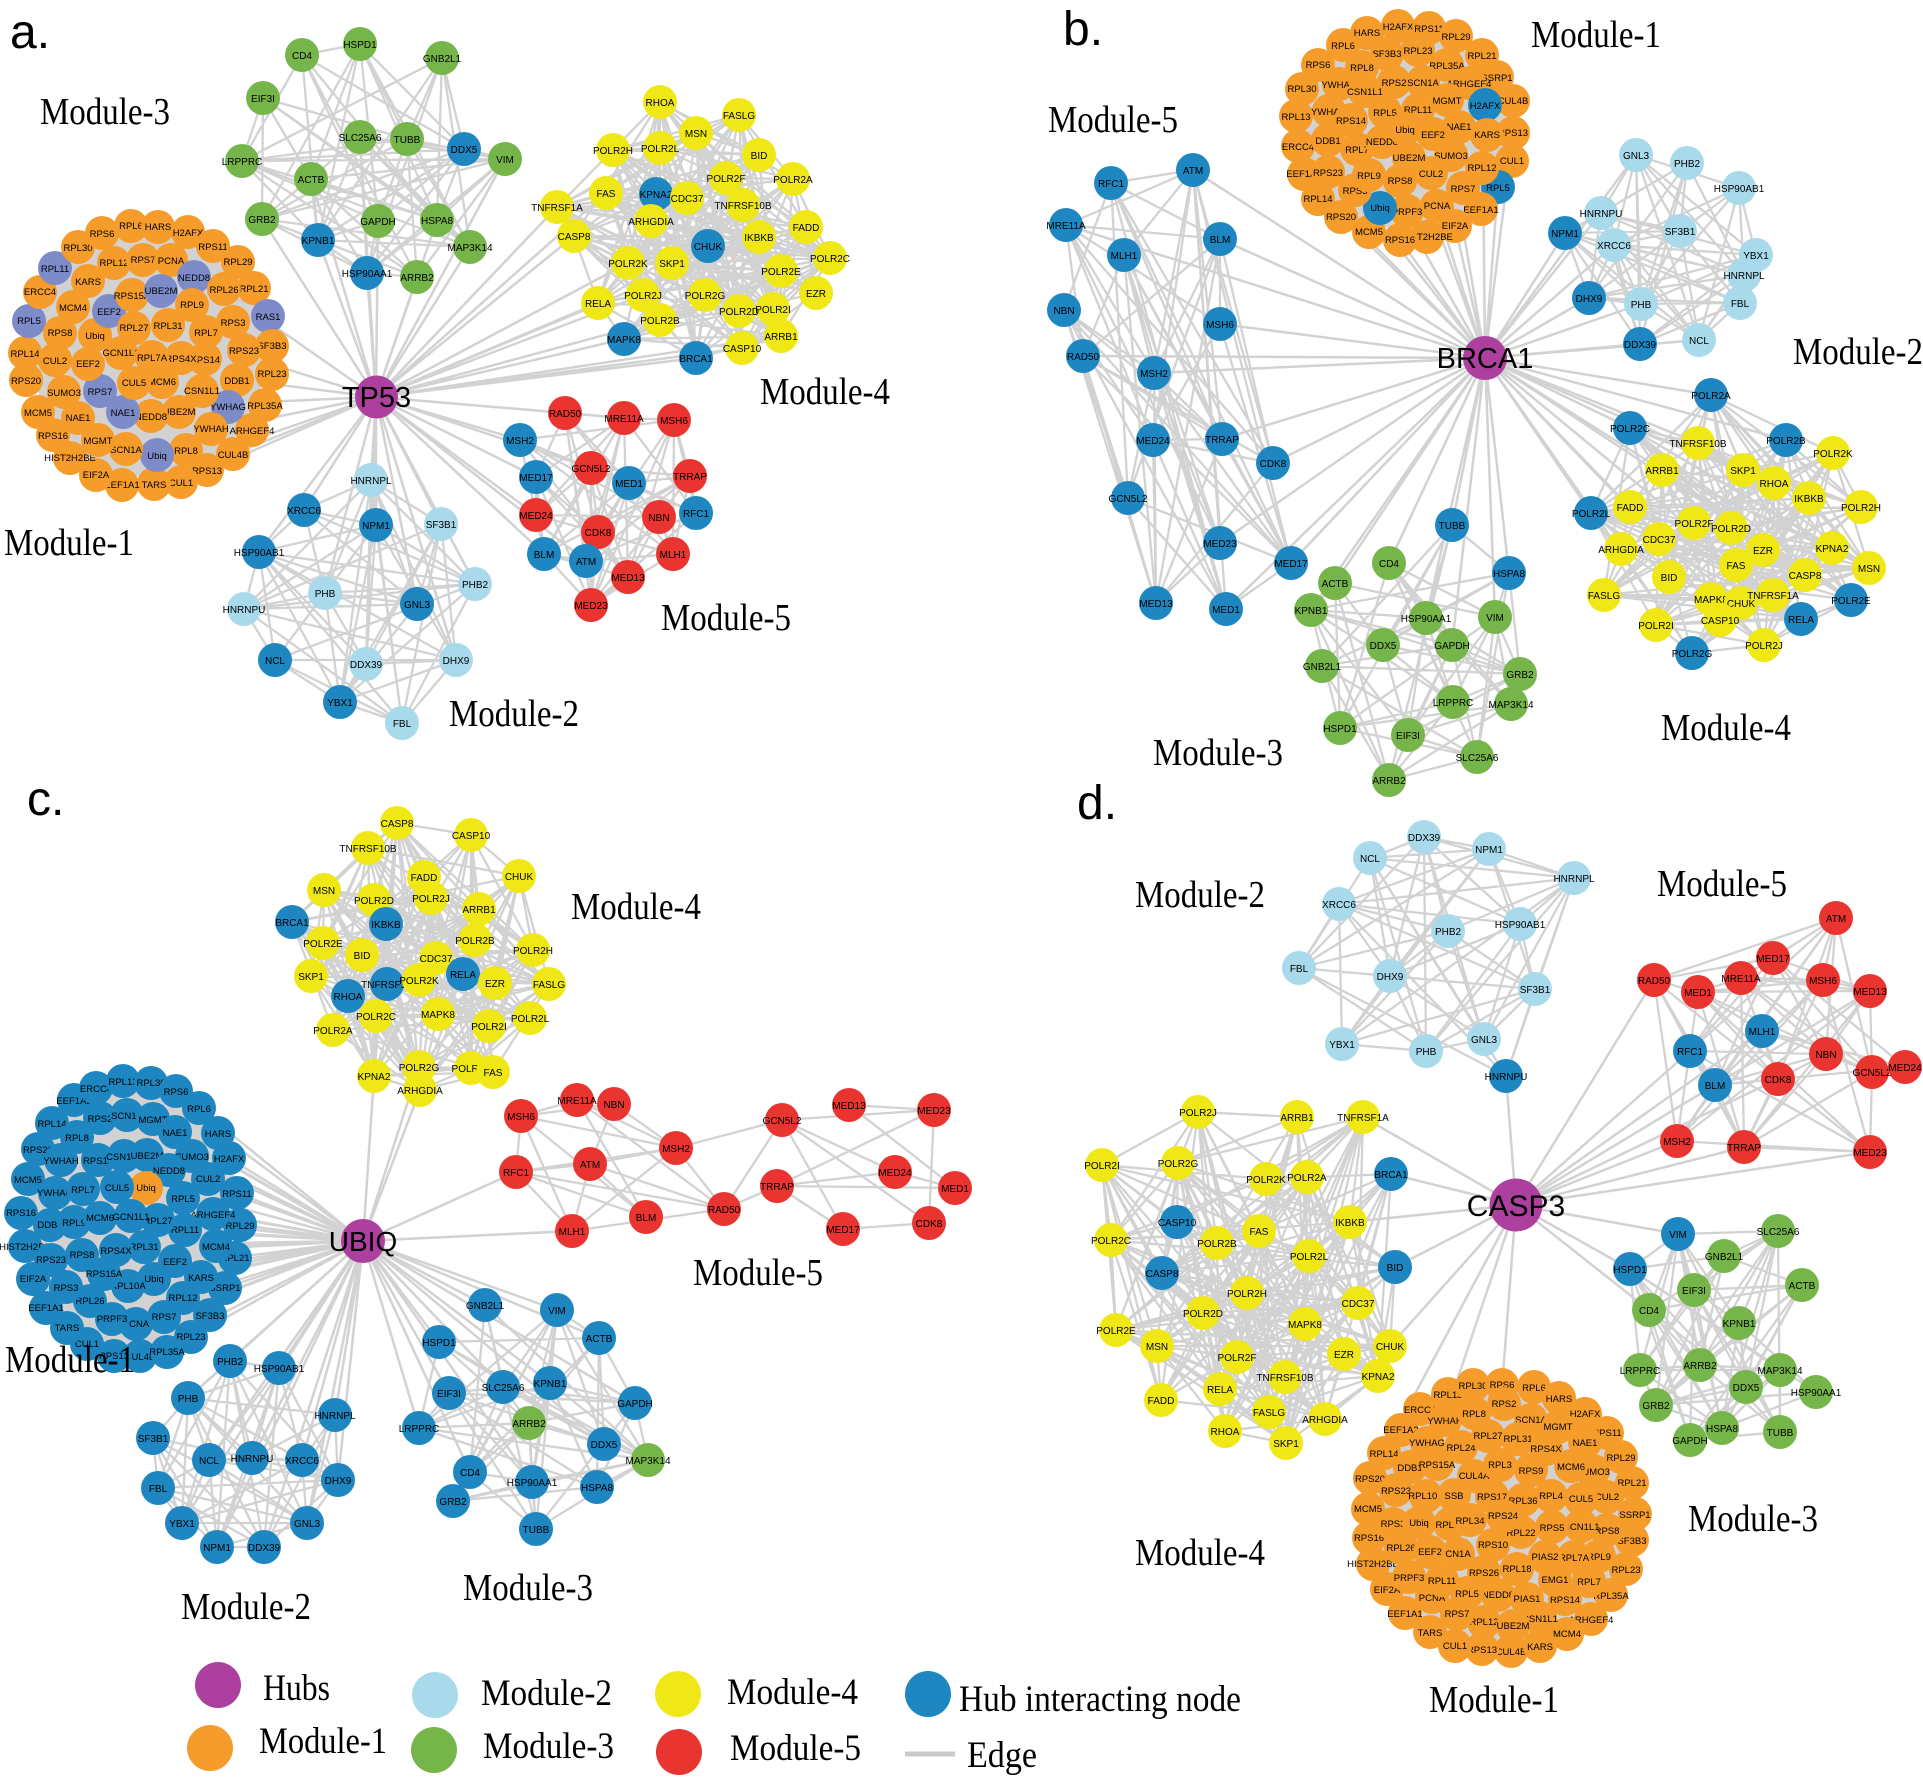 This screenshot has width=1923, height=1780. Describe the element at coordinates (1327, 141) in the screenshot. I see `svg-text: DDB1` at that location.